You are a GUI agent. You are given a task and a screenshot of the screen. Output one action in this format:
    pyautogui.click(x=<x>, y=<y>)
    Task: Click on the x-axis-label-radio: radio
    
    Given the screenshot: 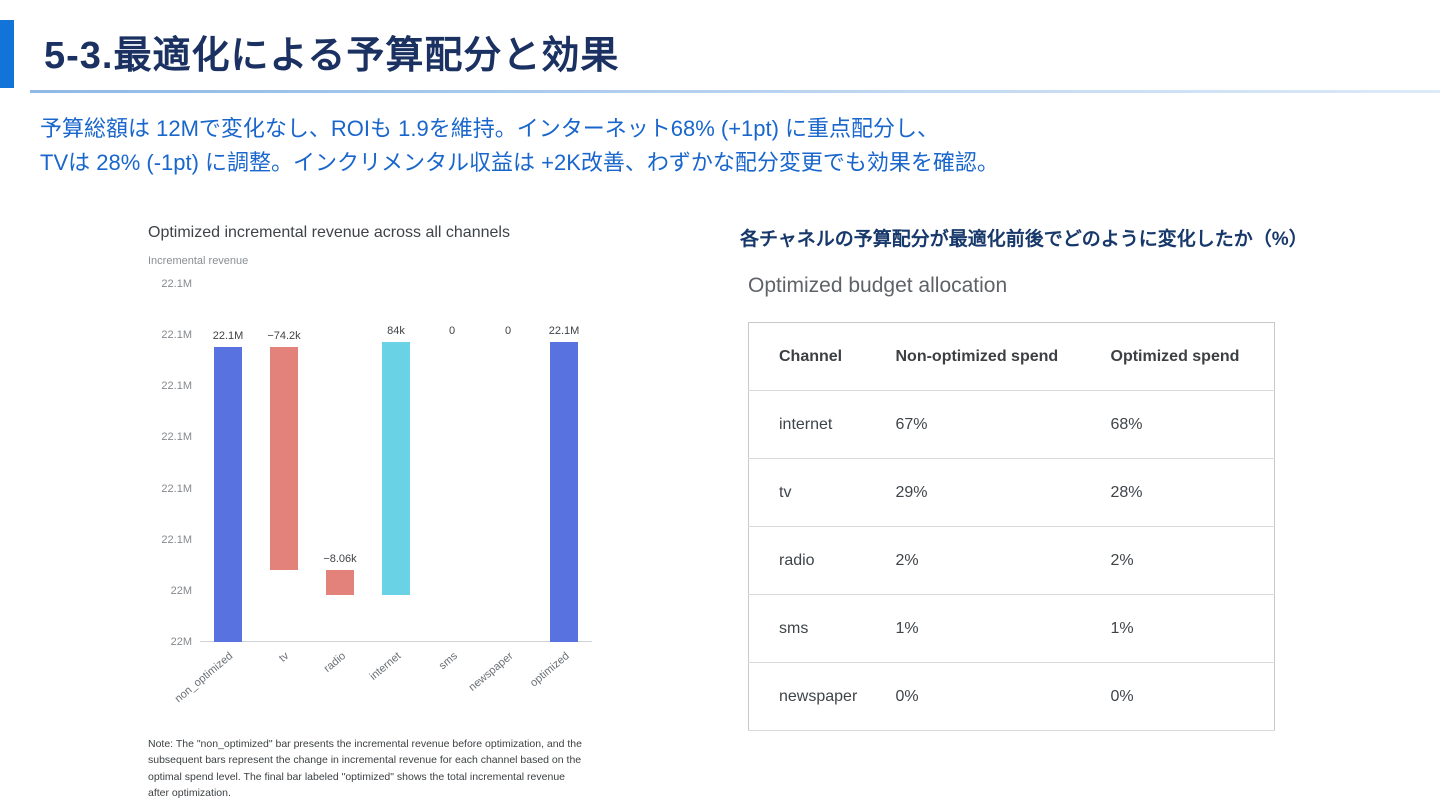 What is the action you would take?
    pyautogui.click(x=334, y=662)
    